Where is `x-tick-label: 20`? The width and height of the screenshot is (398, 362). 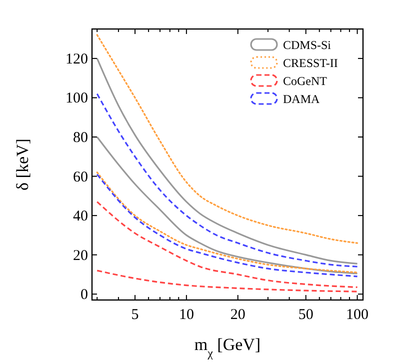
x-tick-label: 20 is located at coordinates (238, 315).